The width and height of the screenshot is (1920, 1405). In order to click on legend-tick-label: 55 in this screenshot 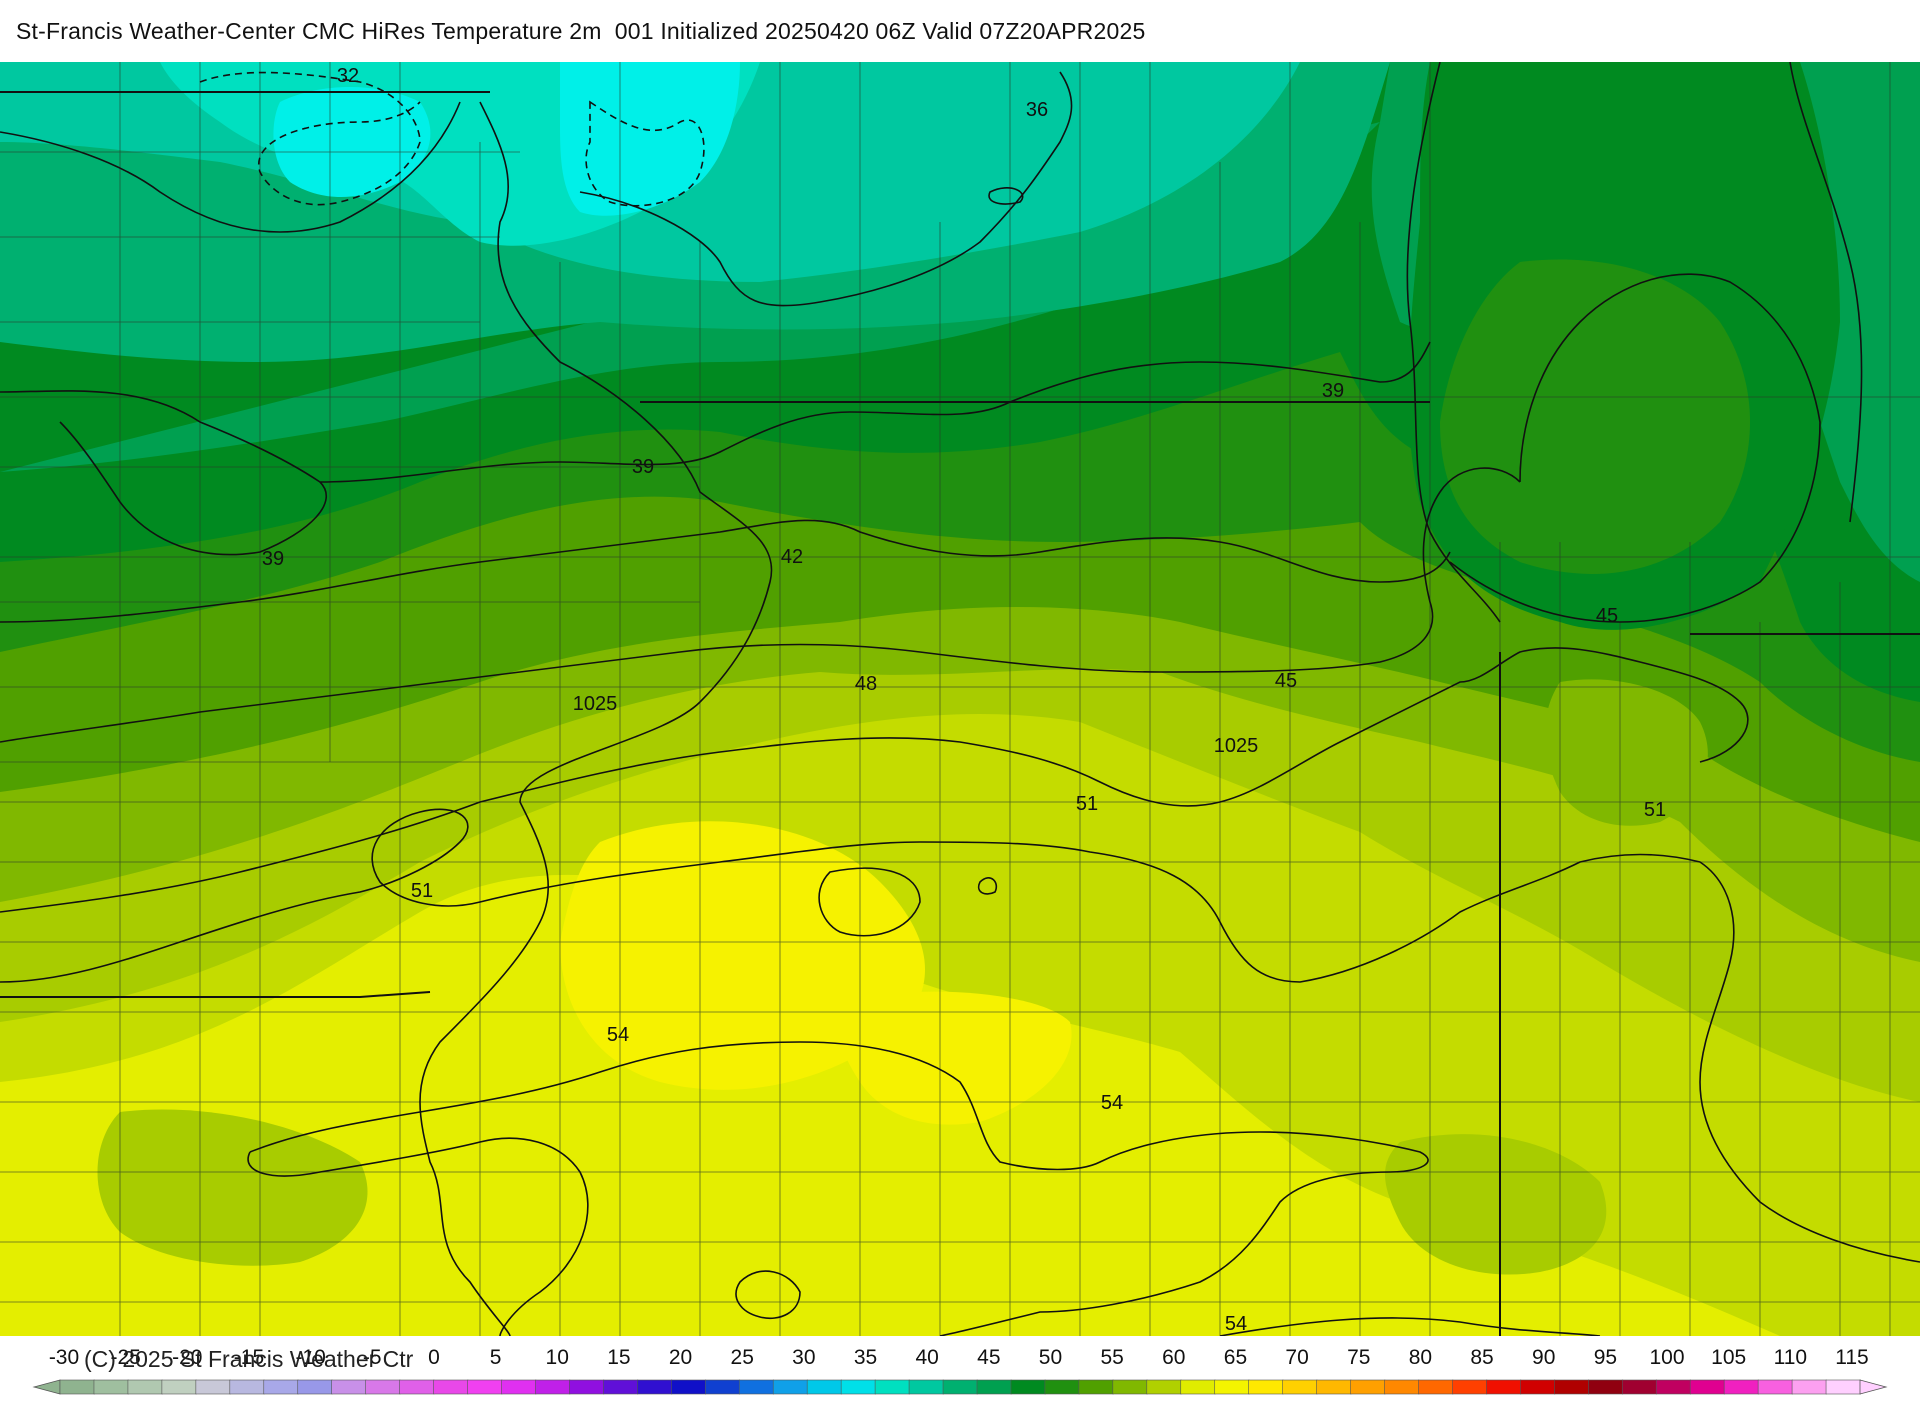, I will do `click(1111, 1357)`.